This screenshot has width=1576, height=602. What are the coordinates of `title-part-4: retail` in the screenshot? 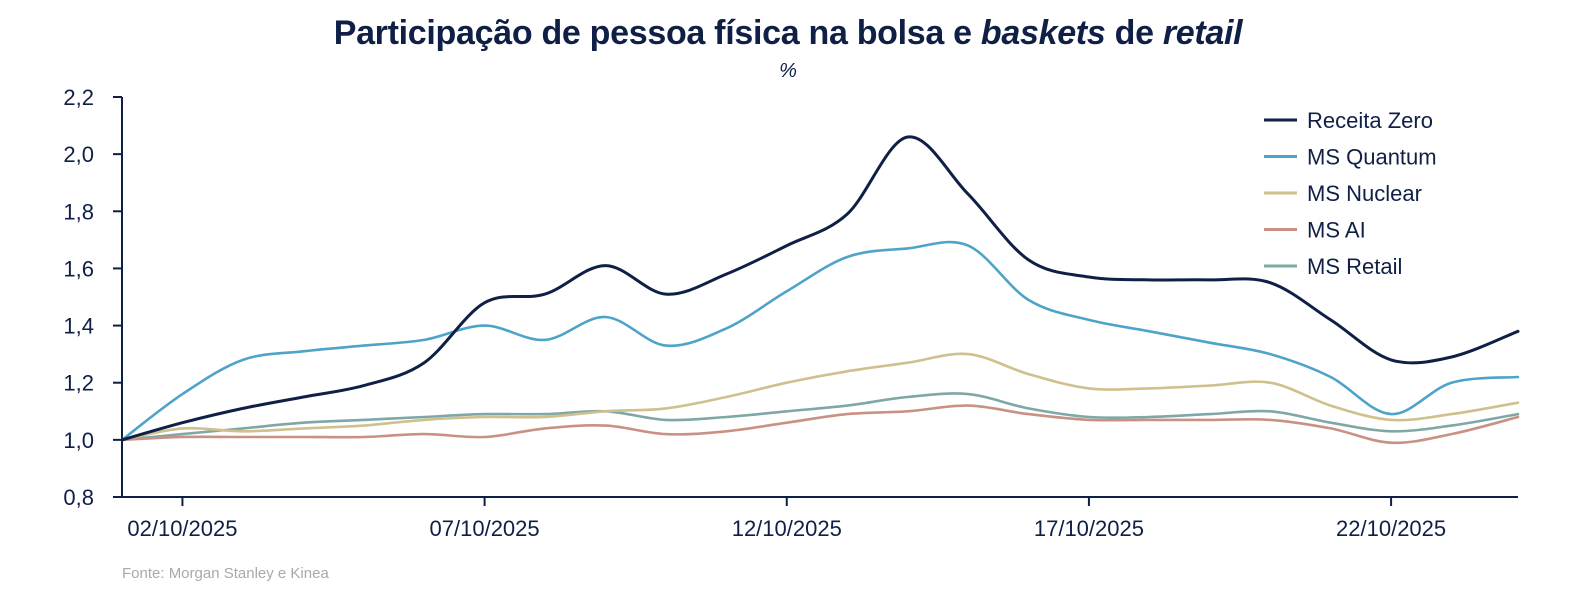 It's located at (1202, 33).